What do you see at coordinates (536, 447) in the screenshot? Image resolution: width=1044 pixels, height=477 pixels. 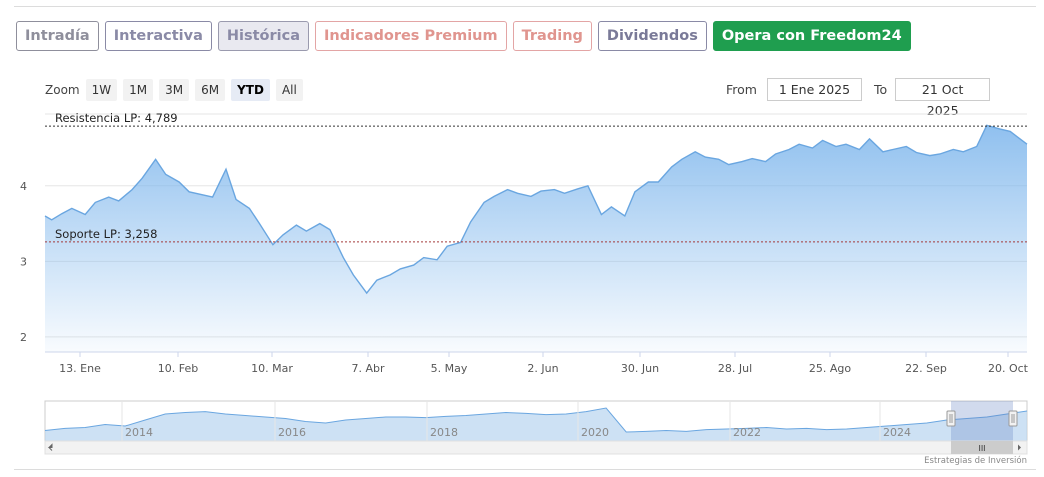 I see `scrollbar-track` at bounding box center [536, 447].